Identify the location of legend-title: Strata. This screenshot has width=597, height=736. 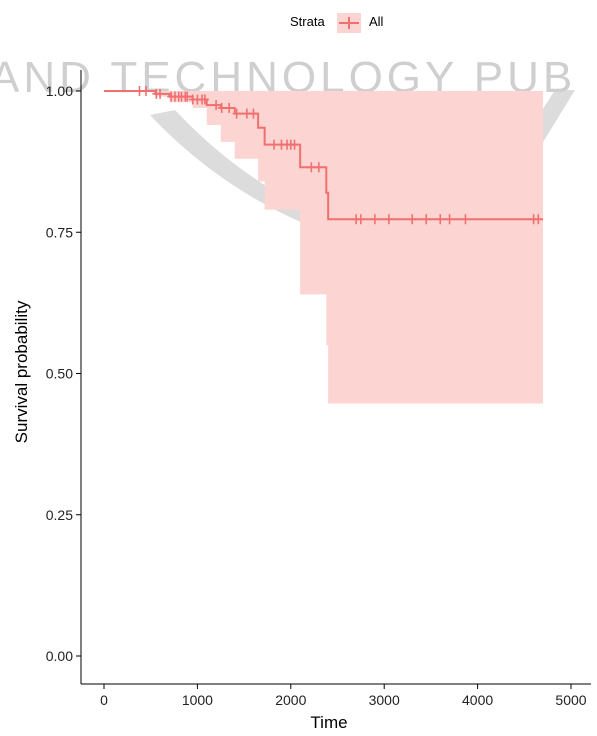
(307, 21).